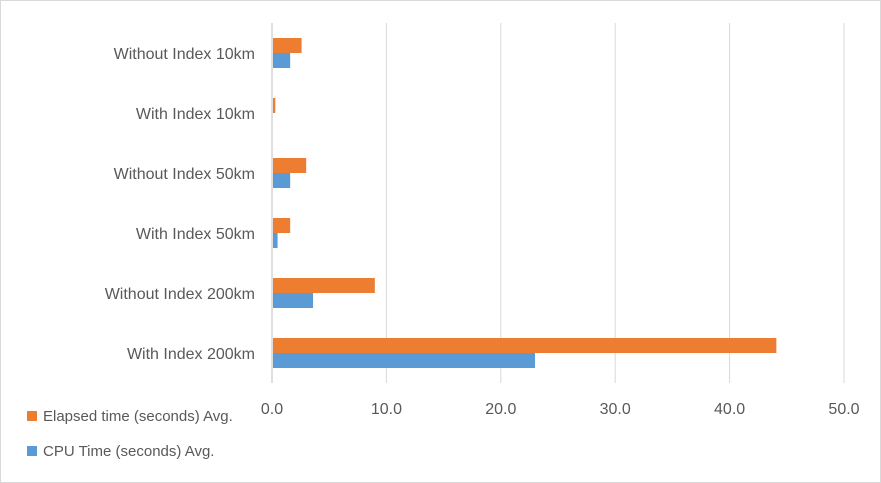 The height and width of the screenshot is (483, 881). What do you see at coordinates (272, 409) in the screenshot?
I see `x-tick-label: 0.0` at bounding box center [272, 409].